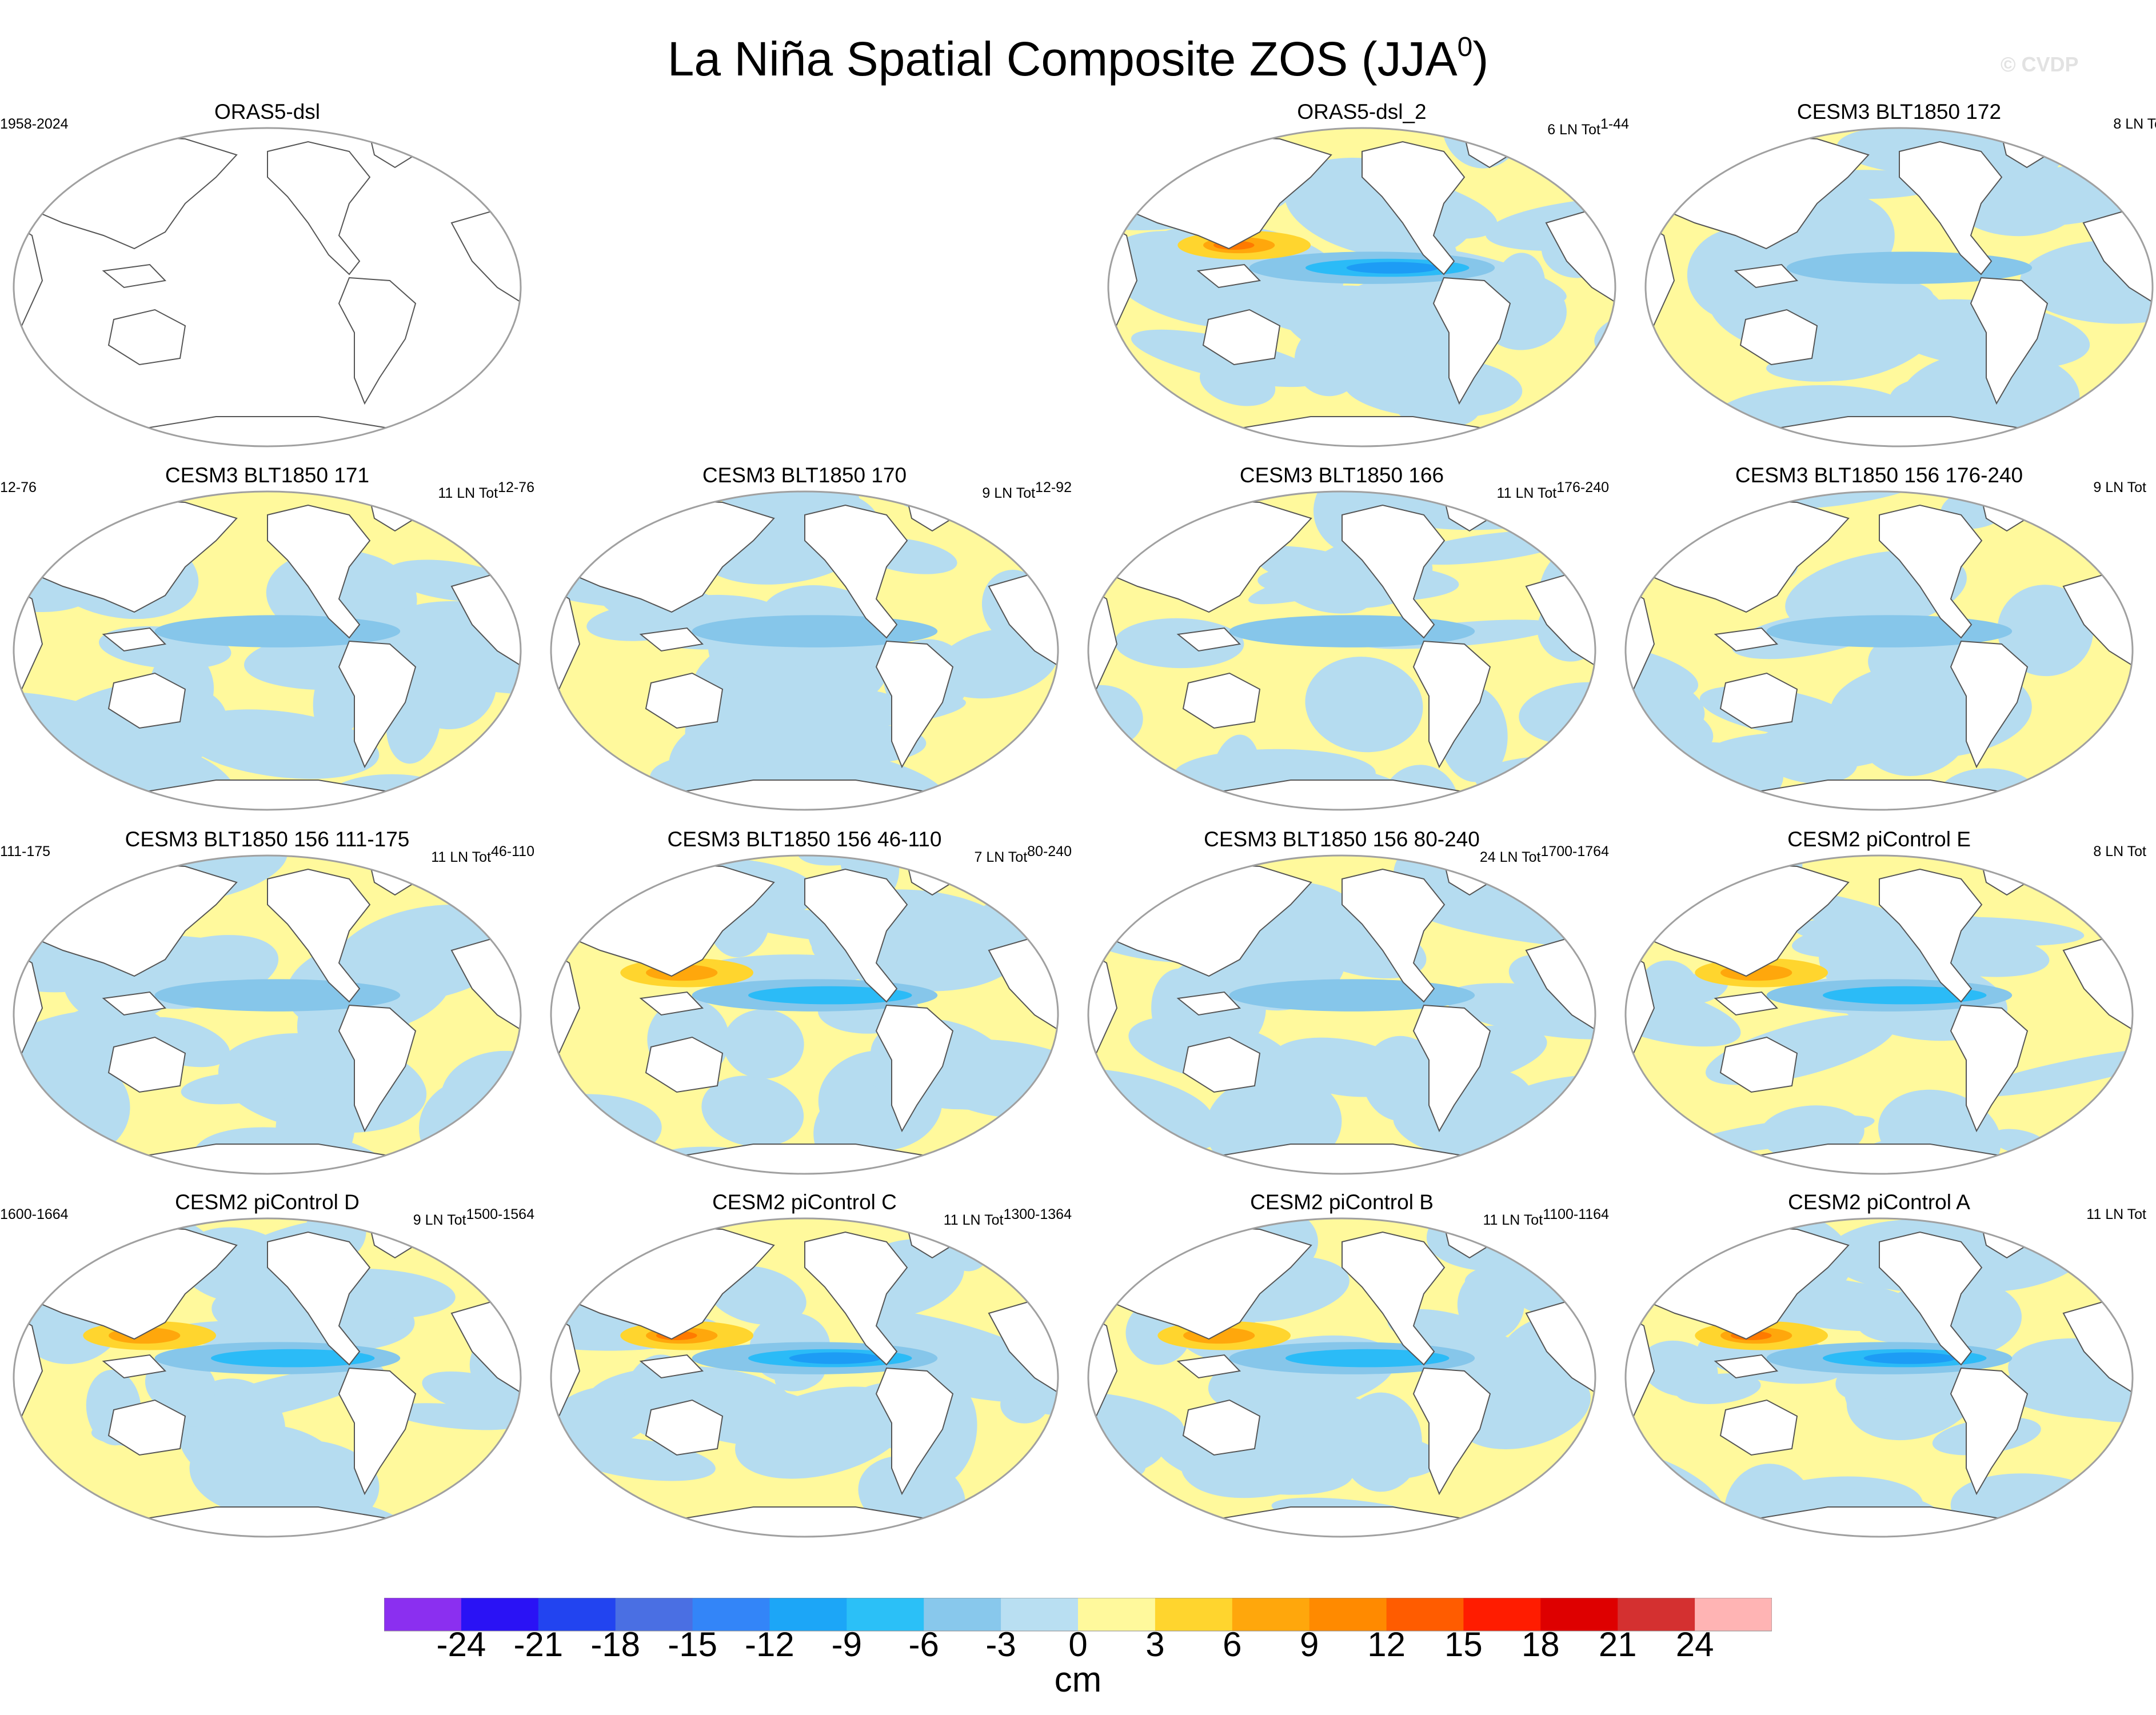  Describe the element at coordinates (267, 112) in the screenshot. I see `panel-title: ORAS5-dsl` at that location.